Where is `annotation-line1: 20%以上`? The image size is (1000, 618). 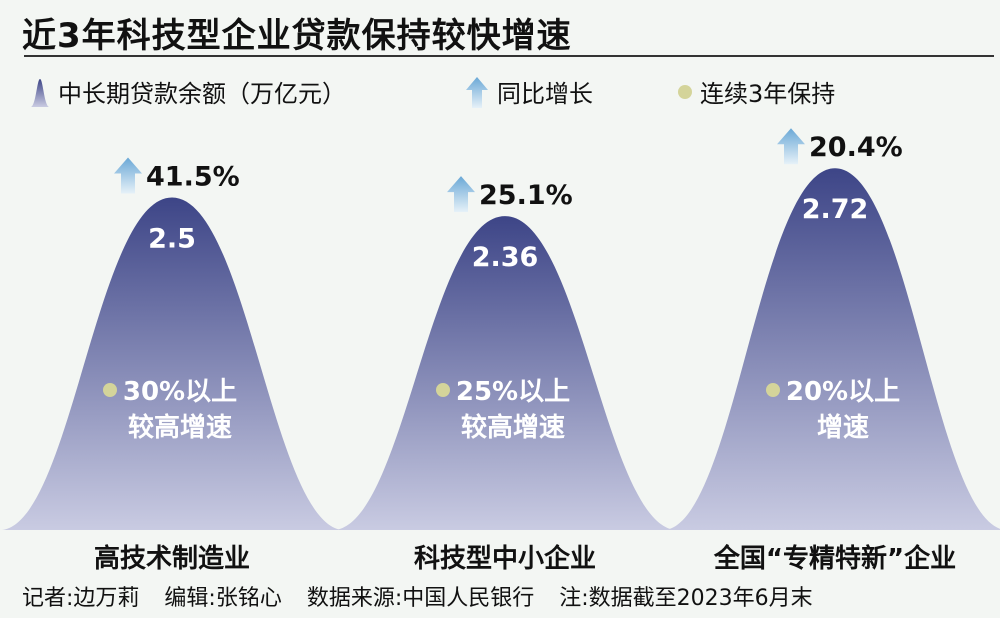 annotation-line1: 20%以上 is located at coordinates (843, 392).